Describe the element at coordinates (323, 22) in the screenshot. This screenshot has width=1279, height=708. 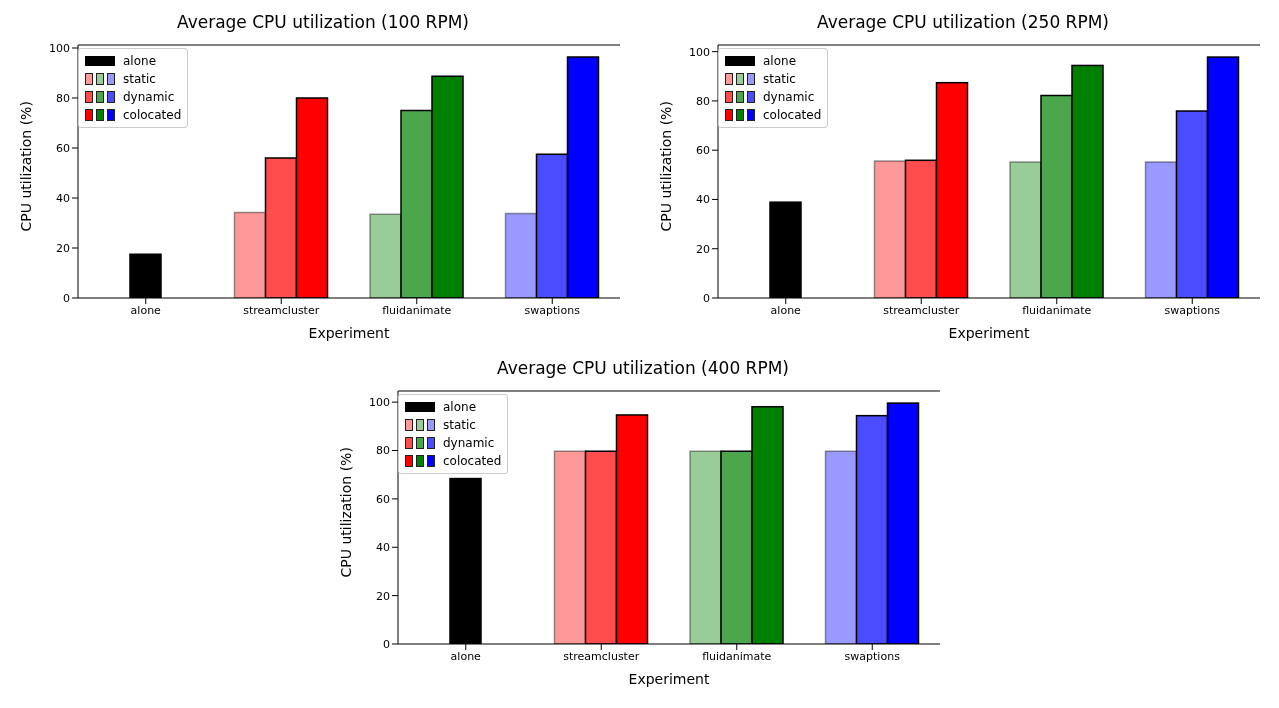
I see `chart-title: Average CPU utilization (100 RPM)` at that location.